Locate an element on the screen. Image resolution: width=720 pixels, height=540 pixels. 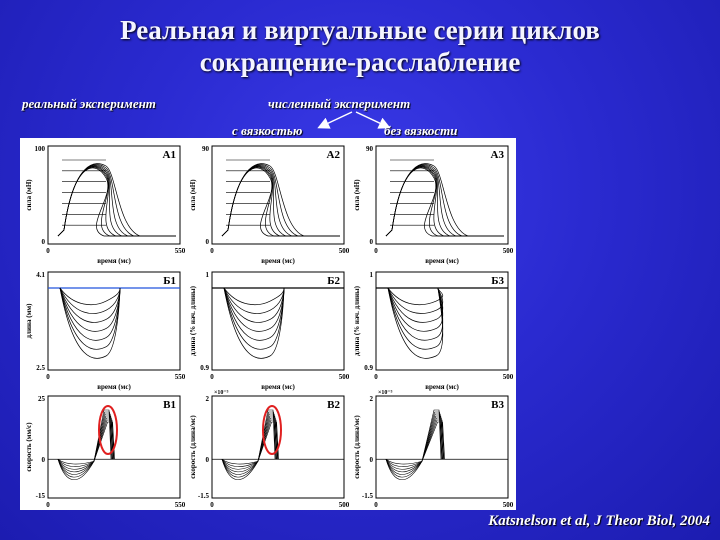
ytick-top-B2: 1 is located at coordinates (208, 275).